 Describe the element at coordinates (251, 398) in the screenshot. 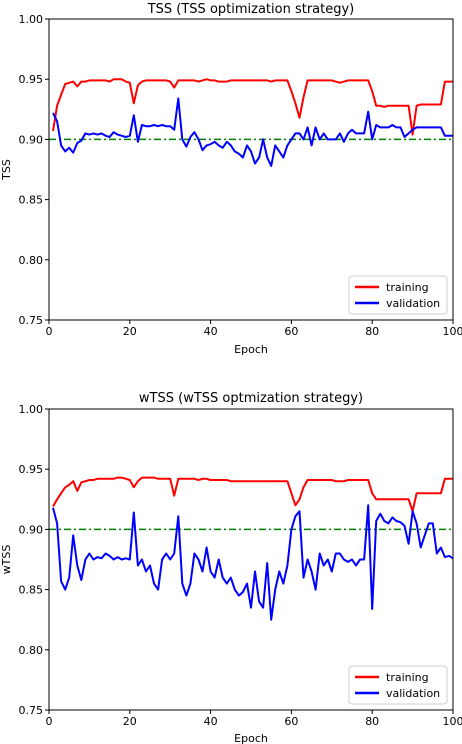

I see `chart-title: wTSS (wTSS optmization strategy)` at that location.